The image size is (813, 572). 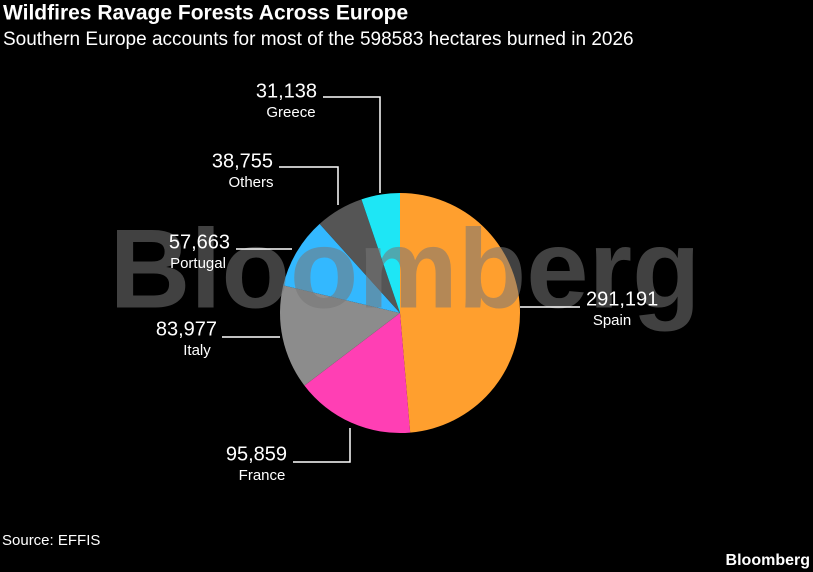 What do you see at coordinates (262, 475) in the screenshot?
I see `category-label: France` at bounding box center [262, 475].